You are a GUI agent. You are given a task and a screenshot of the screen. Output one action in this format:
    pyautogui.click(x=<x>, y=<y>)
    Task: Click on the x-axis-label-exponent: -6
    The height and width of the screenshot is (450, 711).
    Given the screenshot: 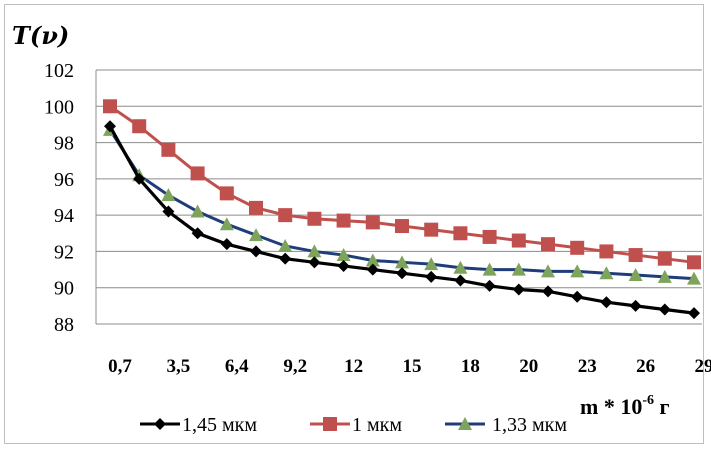 What is the action you would take?
    pyautogui.click(x=648, y=400)
    